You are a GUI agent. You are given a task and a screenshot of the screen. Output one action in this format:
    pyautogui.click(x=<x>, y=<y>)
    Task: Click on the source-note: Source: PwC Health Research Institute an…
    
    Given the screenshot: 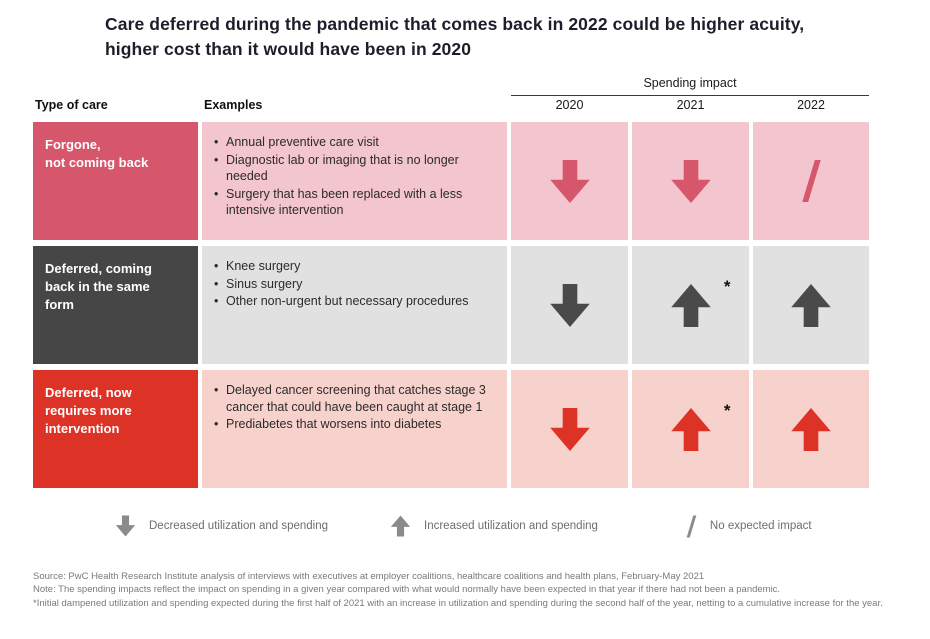 What is the action you would take?
    pyautogui.click(x=369, y=576)
    